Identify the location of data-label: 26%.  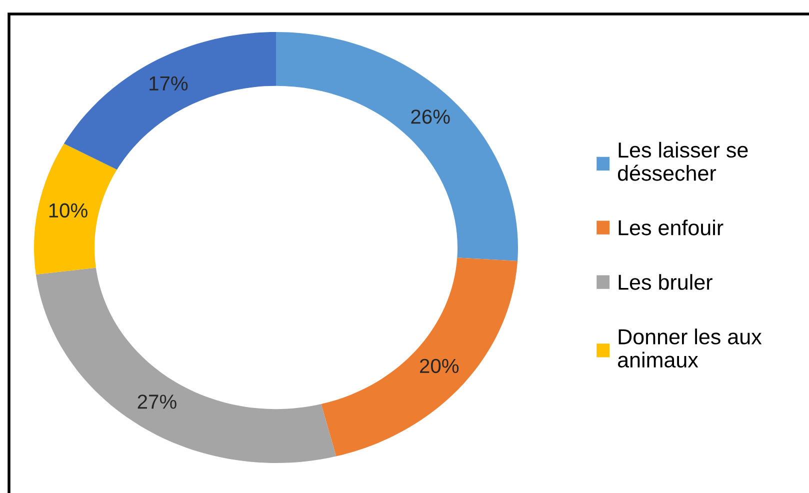
(430, 117).